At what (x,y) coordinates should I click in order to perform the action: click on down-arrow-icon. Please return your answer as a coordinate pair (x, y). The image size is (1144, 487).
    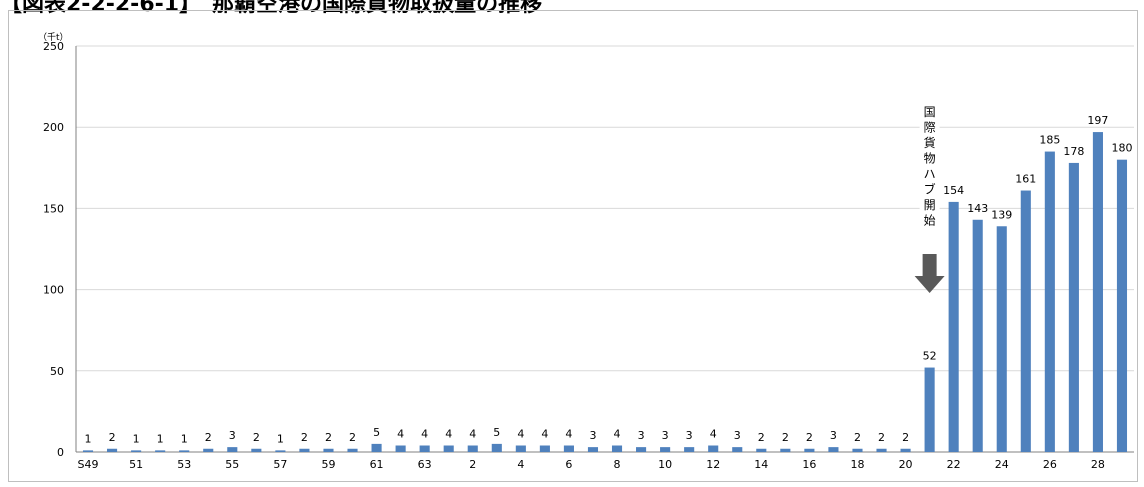
    Looking at the image, I should click on (929, 273).